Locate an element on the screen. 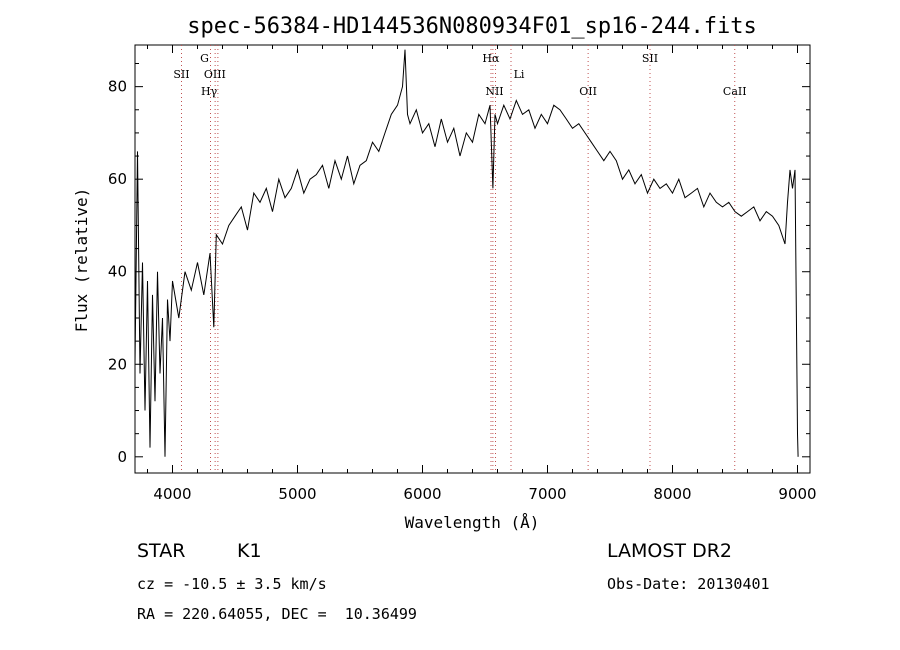 The image size is (900, 650). object-class: STAR is located at coordinates (161, 551).